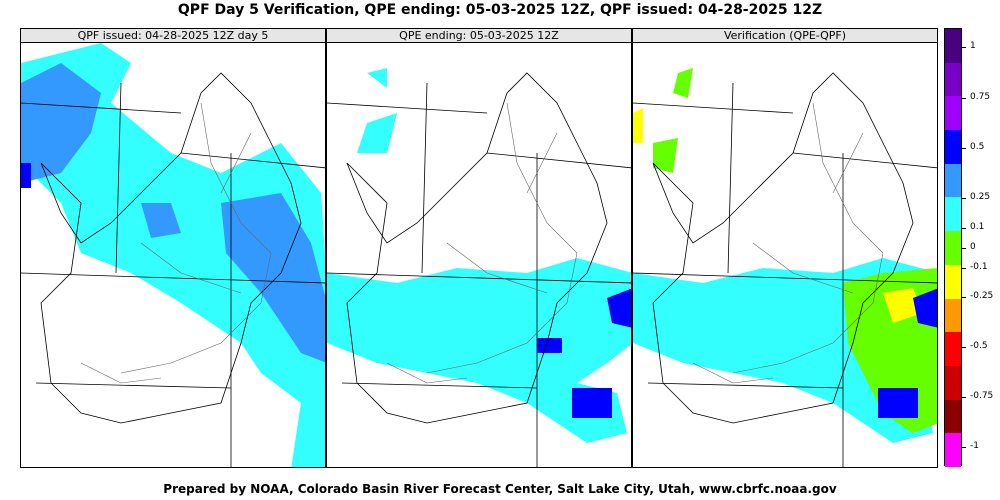 The width and height of the screenshot is (1000, 500). Describe the element at coordinates (903, 305) in the screenshot. I see `verification-yellow` at that location.